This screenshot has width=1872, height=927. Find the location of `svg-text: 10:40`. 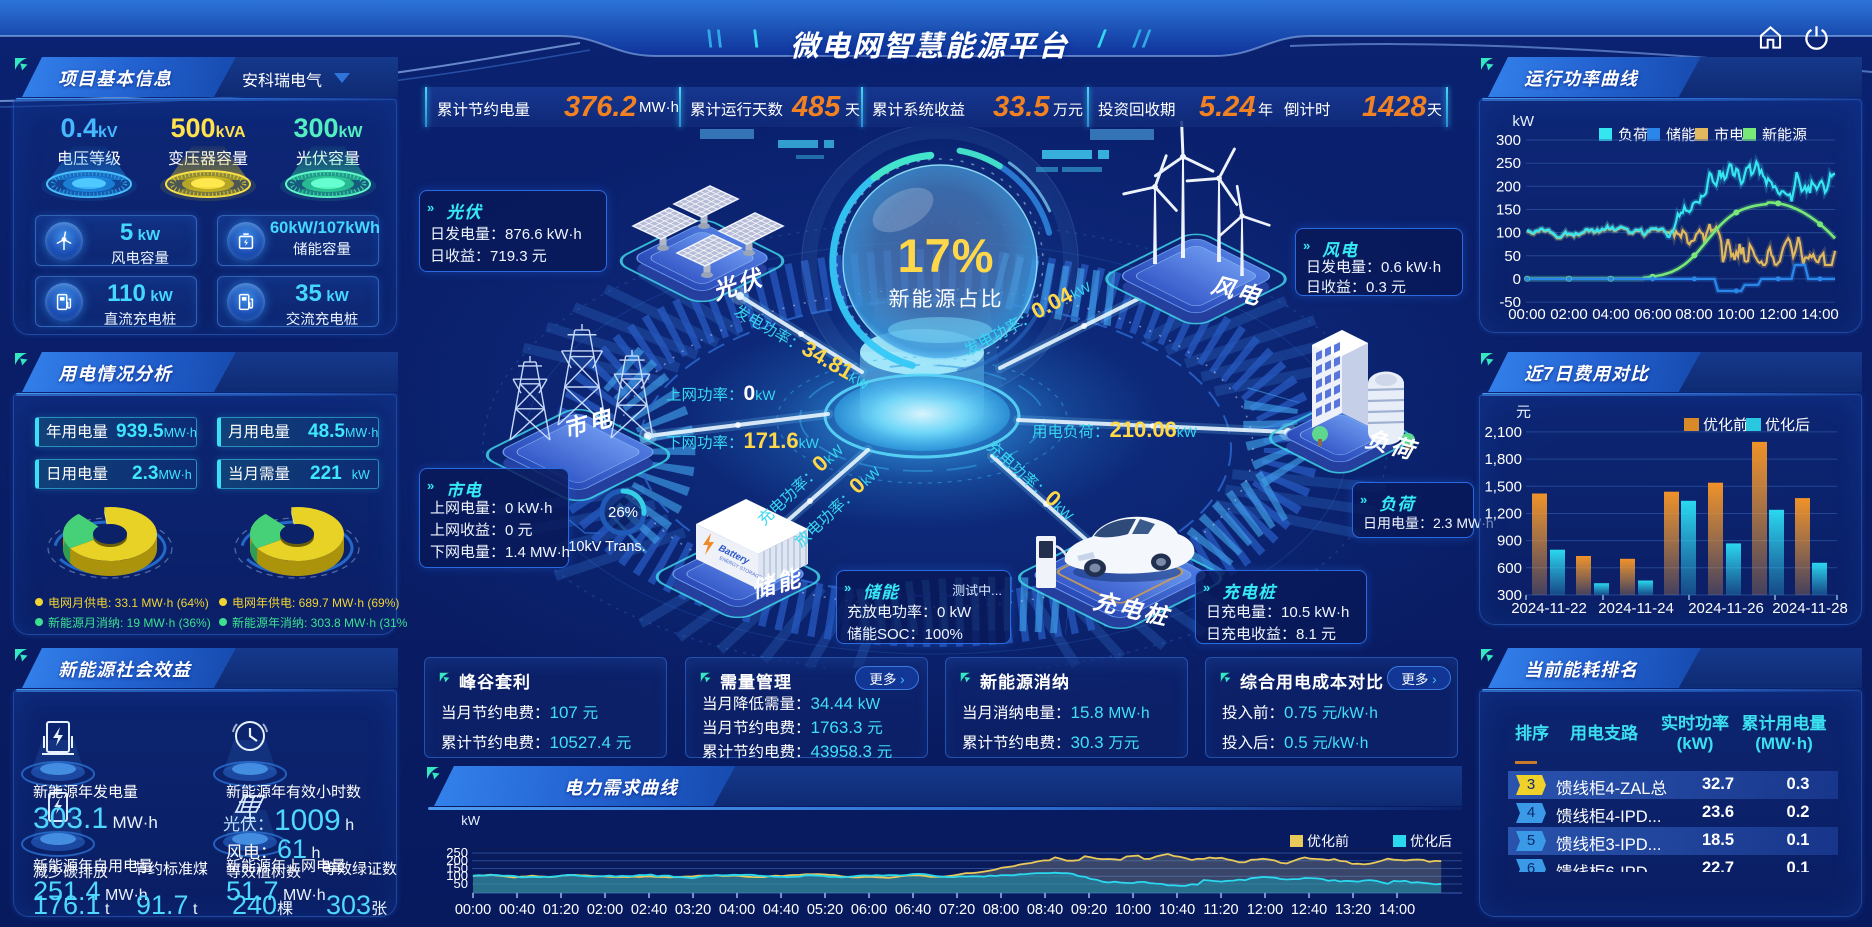

svg-text: 10:40 is located at coordinates (1177, 910).